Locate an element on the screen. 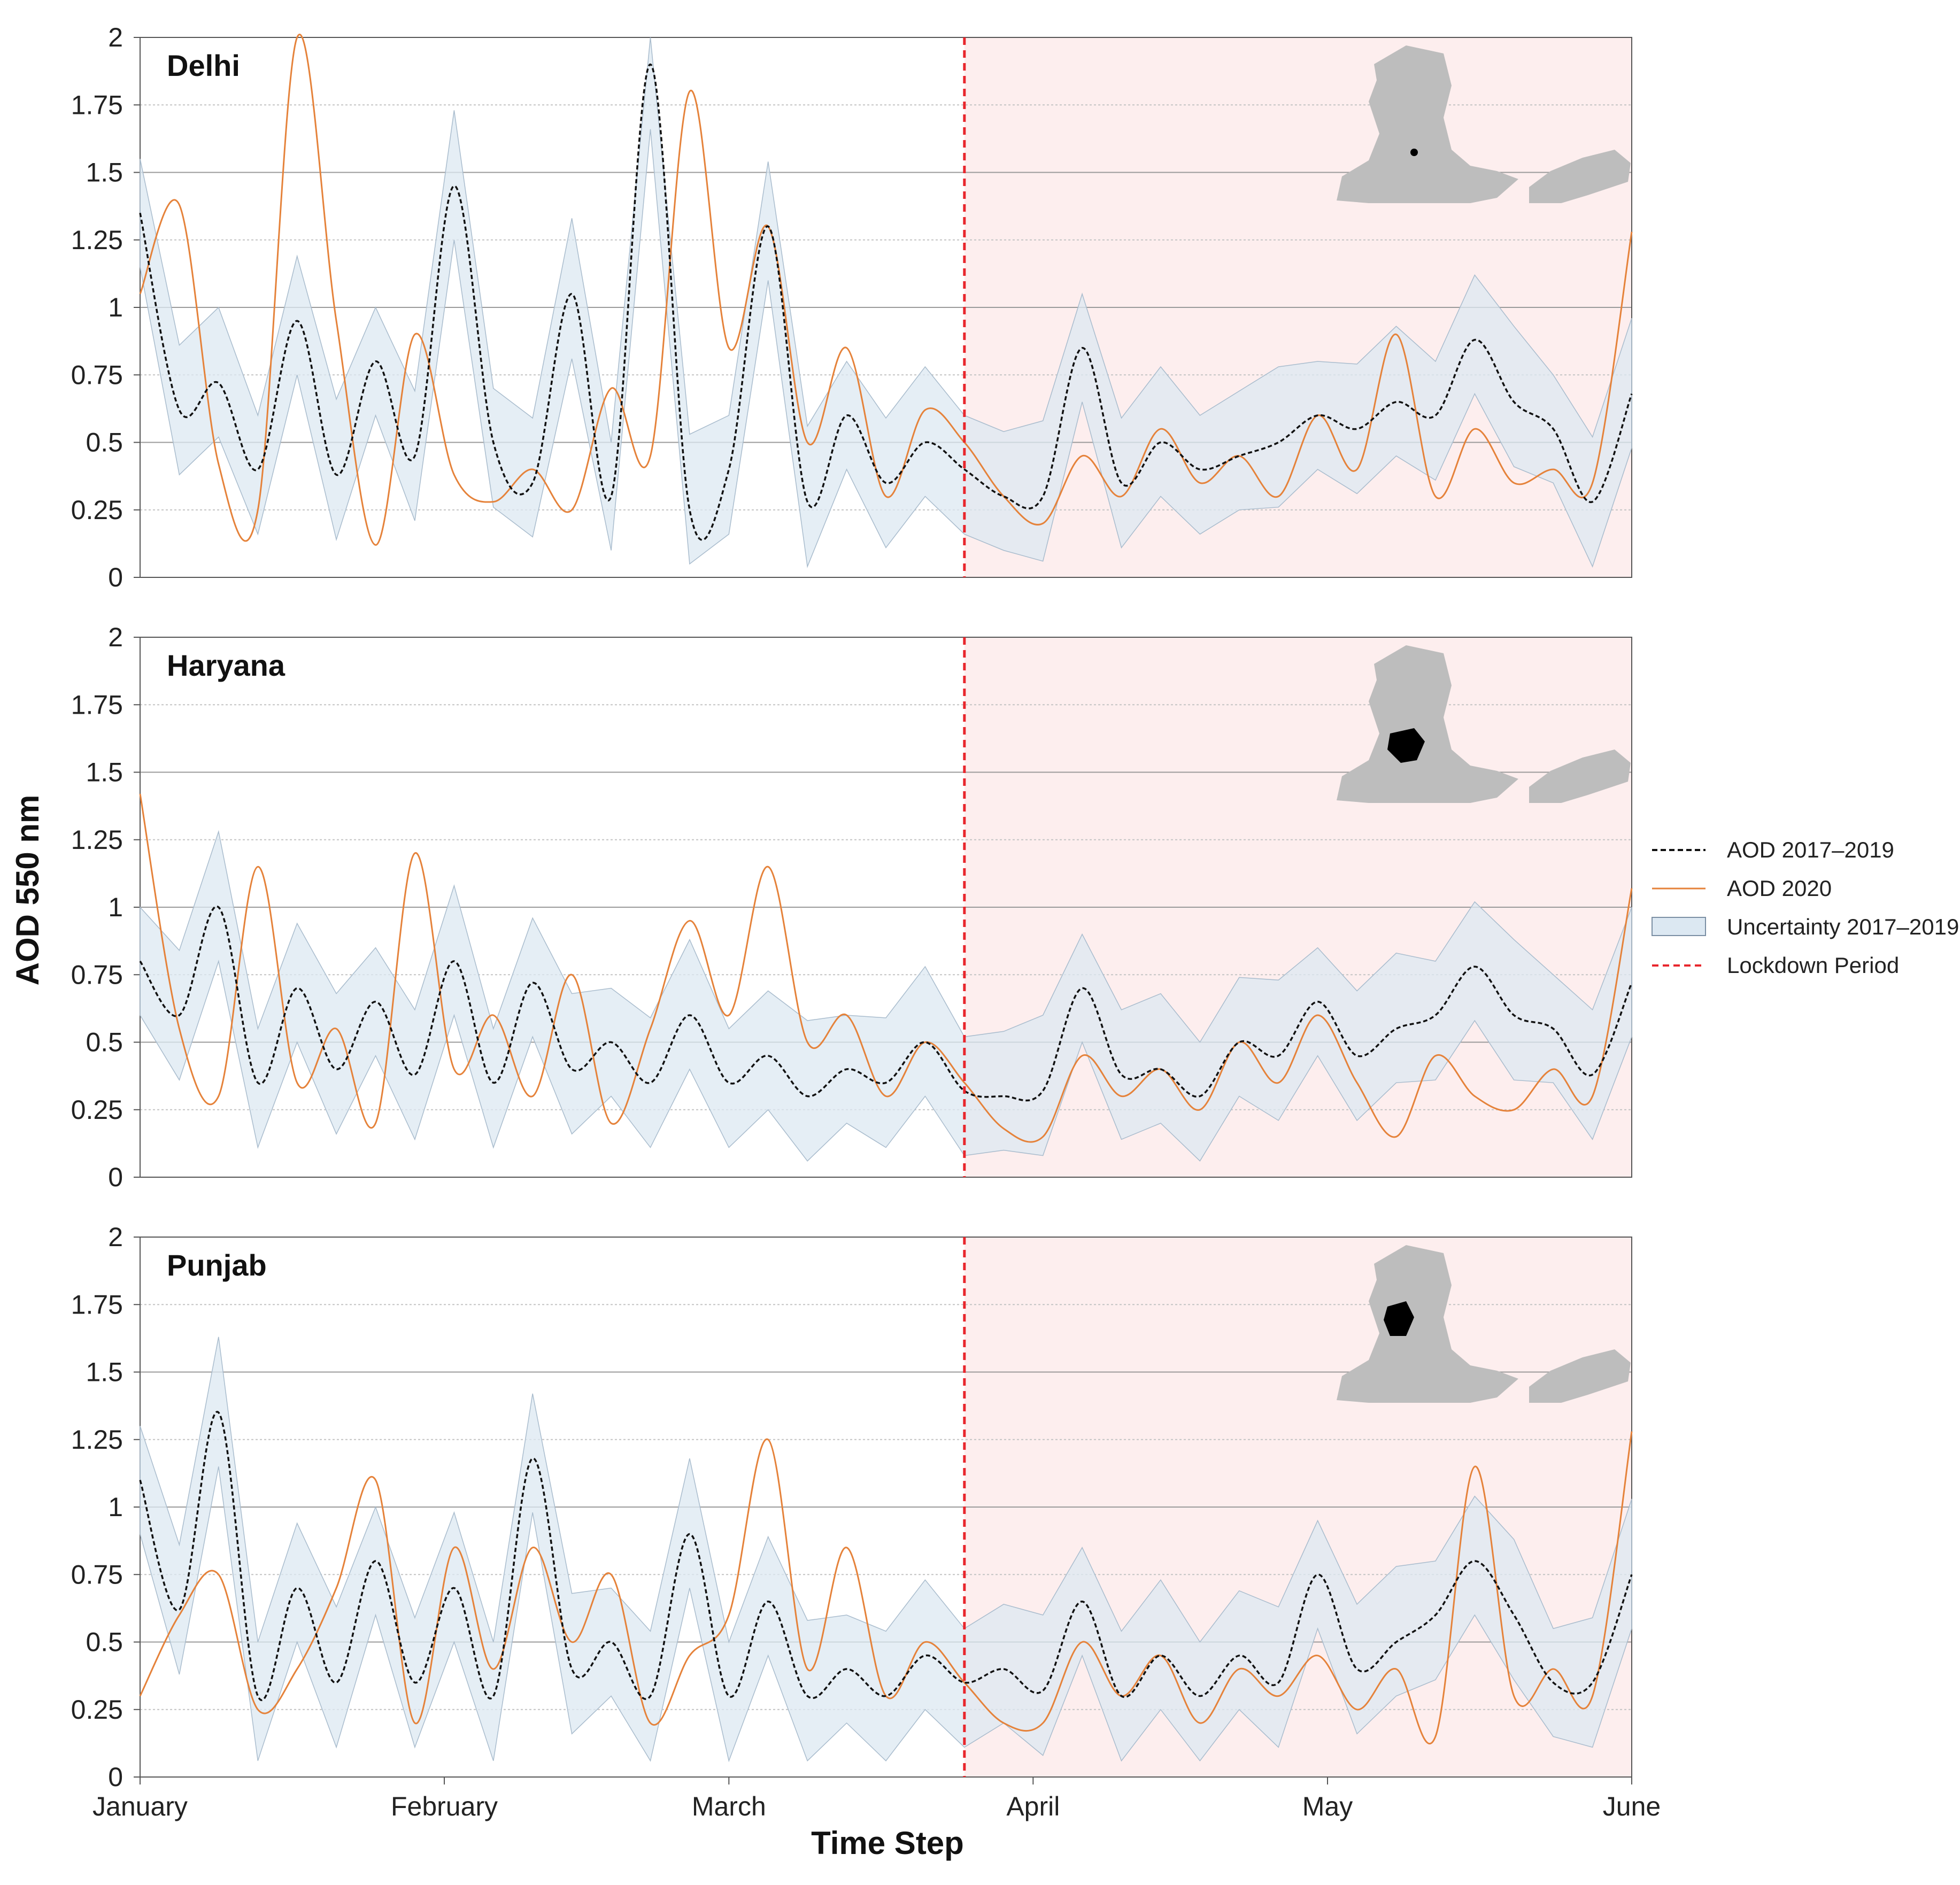  x-axis-label: Time Step is located at coordinates (887, 1843).